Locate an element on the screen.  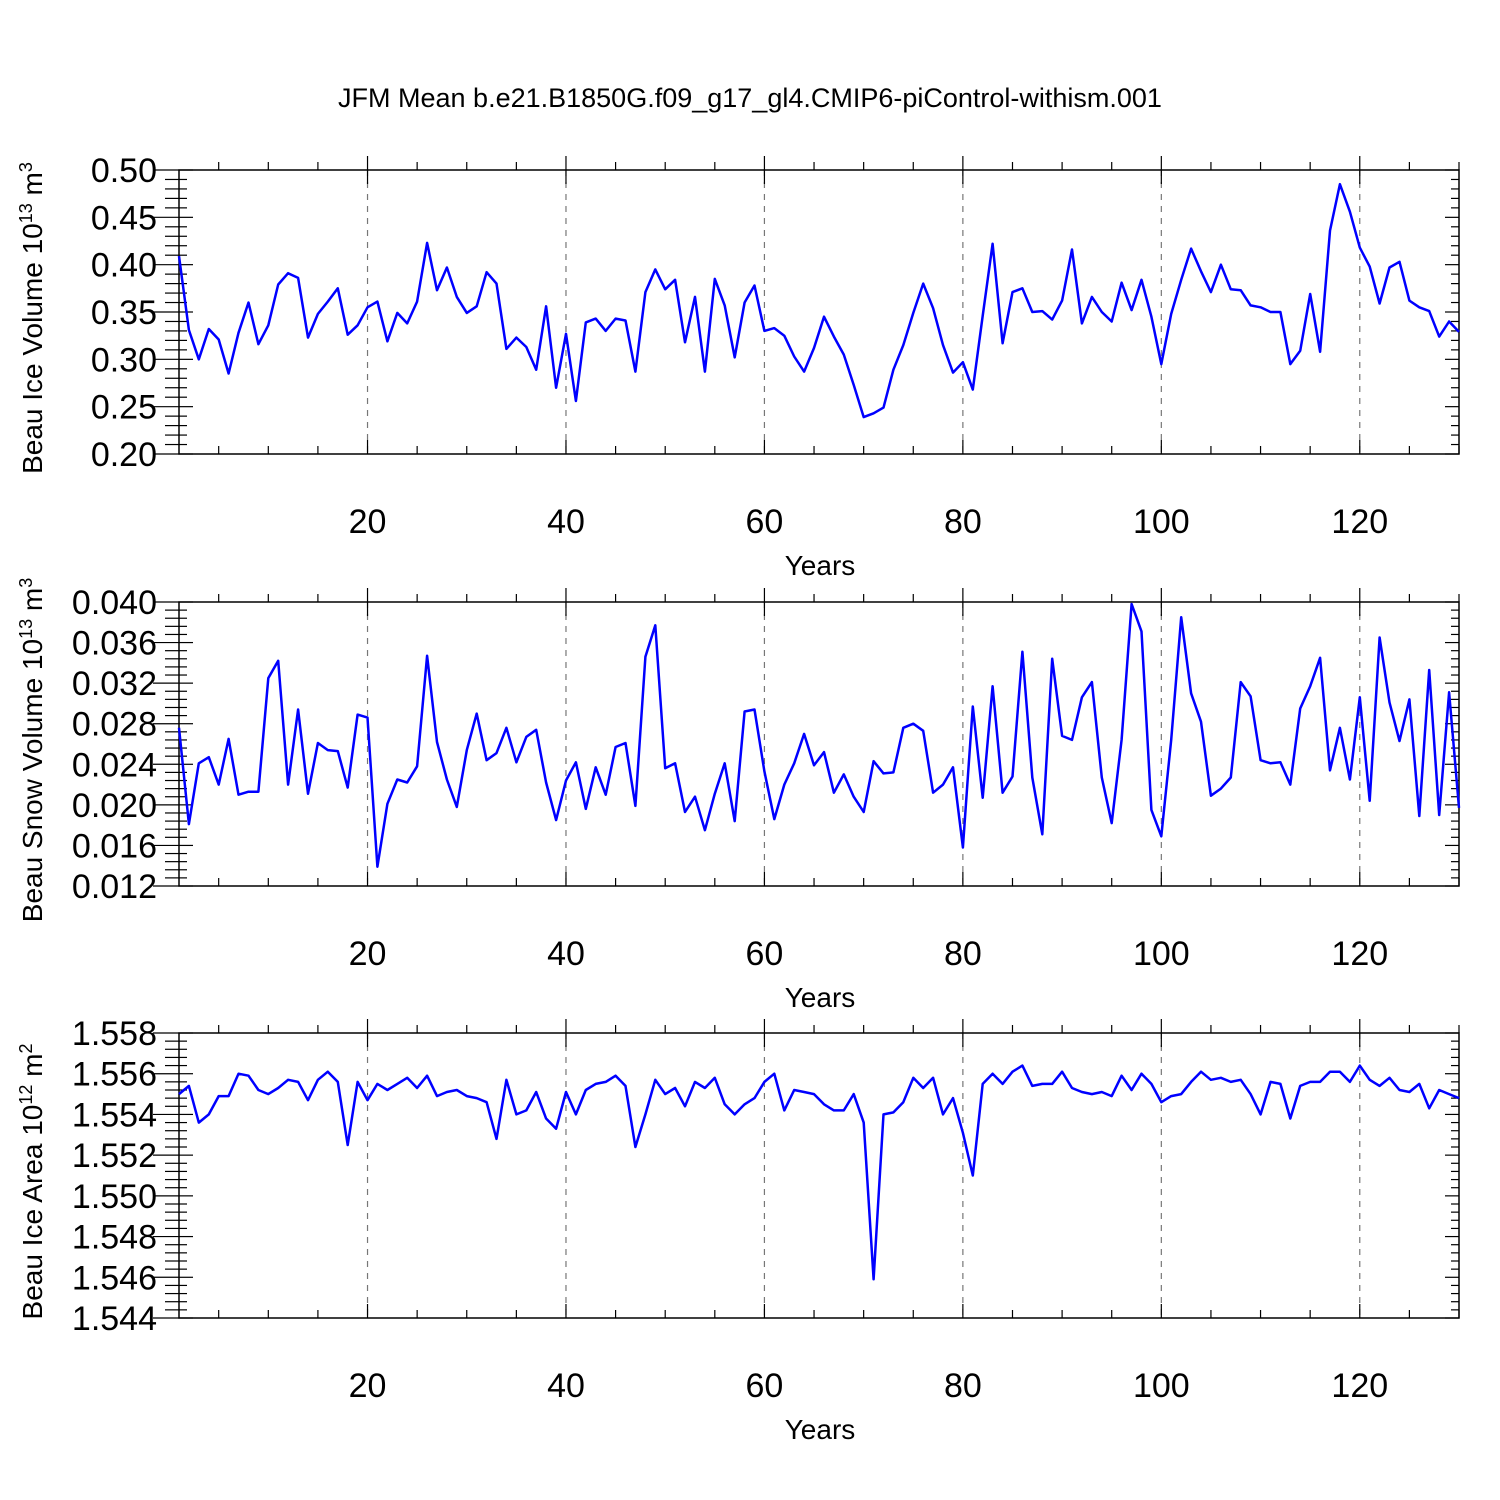
y-tick-label: 1.556 is located at coordinates (114, 1075).